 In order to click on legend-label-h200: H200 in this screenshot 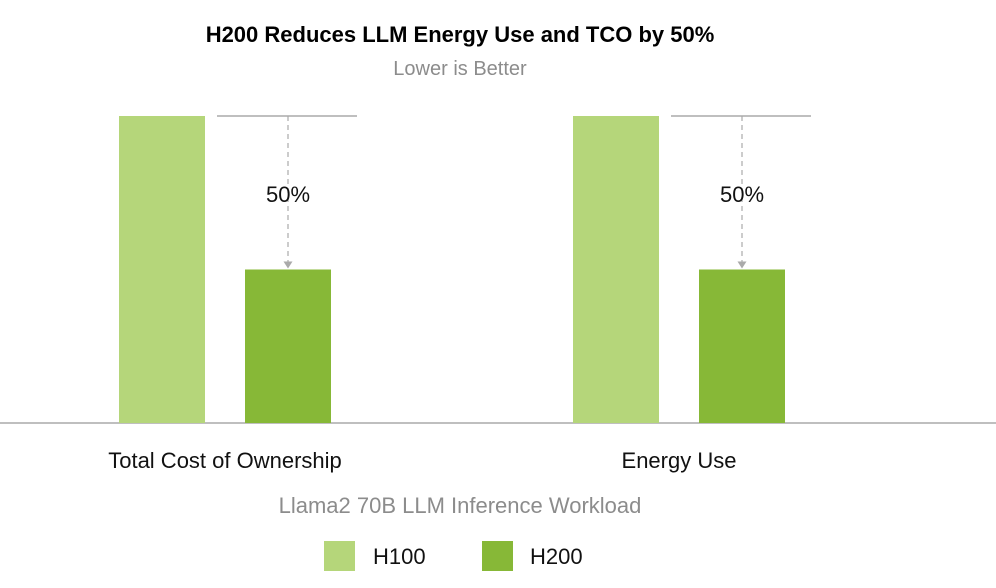, I will do `click(556, 556)`.